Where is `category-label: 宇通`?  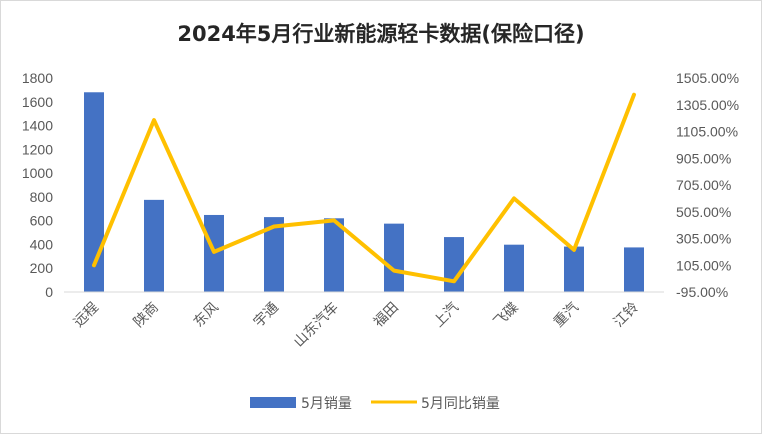 category-label: 宇通 is located at coordinates (266, 315).